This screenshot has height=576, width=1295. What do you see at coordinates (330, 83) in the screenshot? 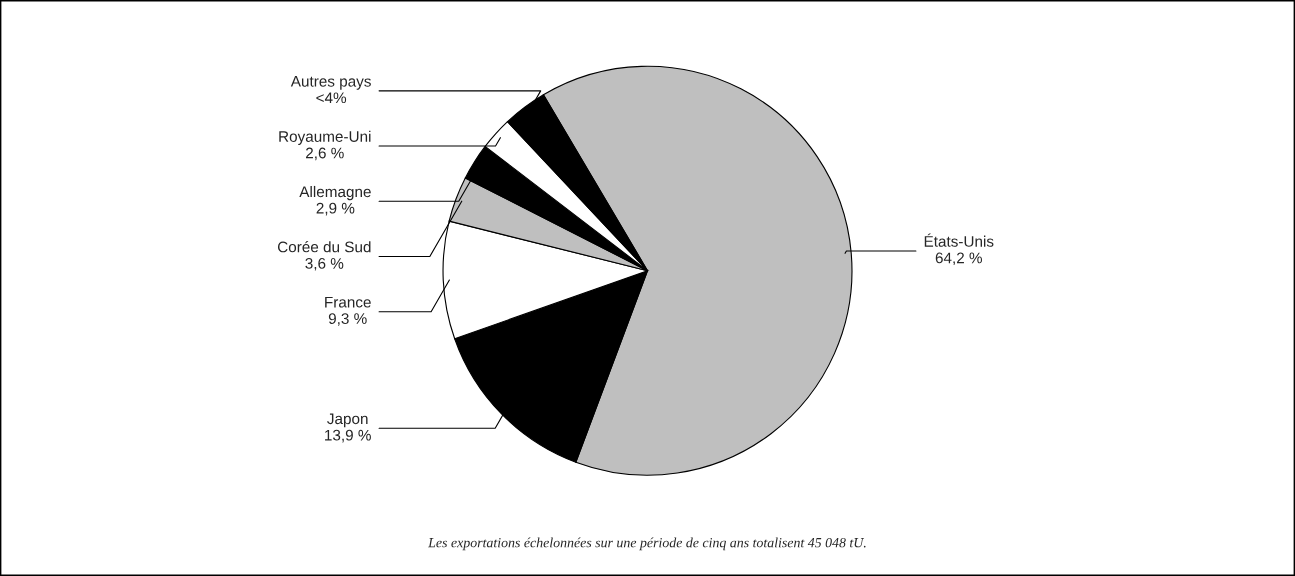
I see `slice-label: Autres pays` at bounding box center [330, 83].